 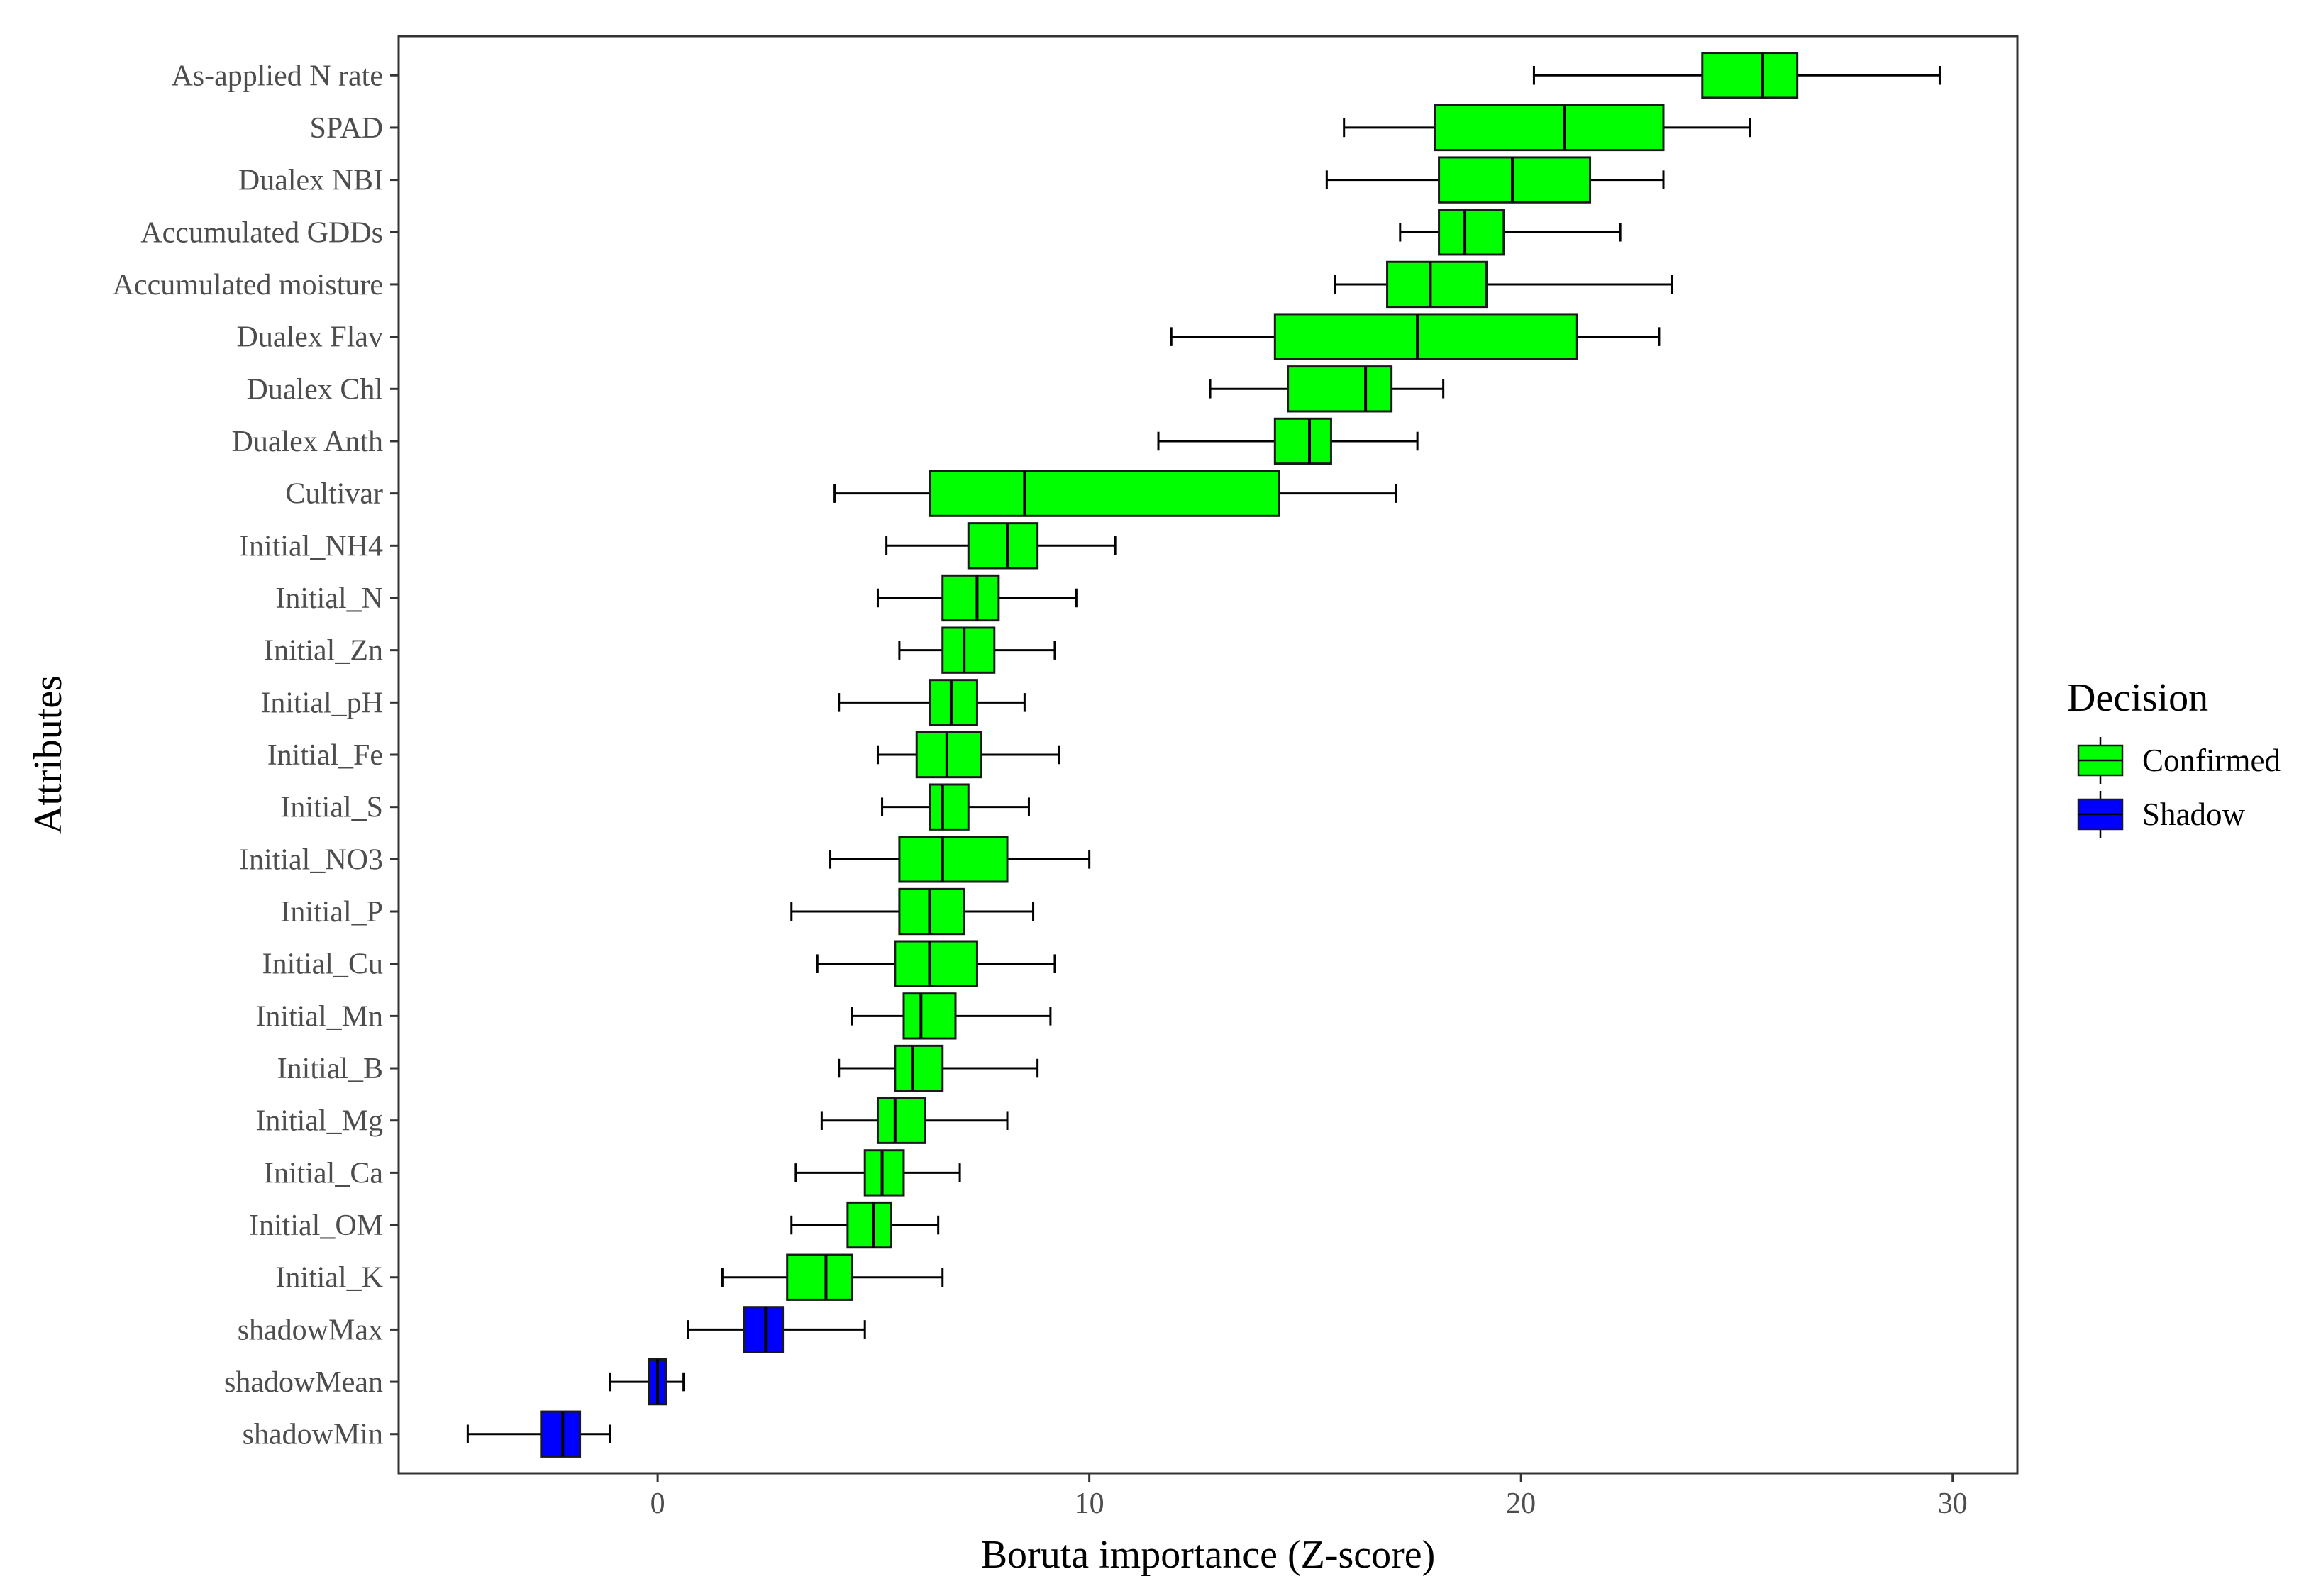 What do you see at coordinates (310, 1330) in the screenshot?
I see `y-tick-label: shadowMax` at bounding box center [310, 1330].